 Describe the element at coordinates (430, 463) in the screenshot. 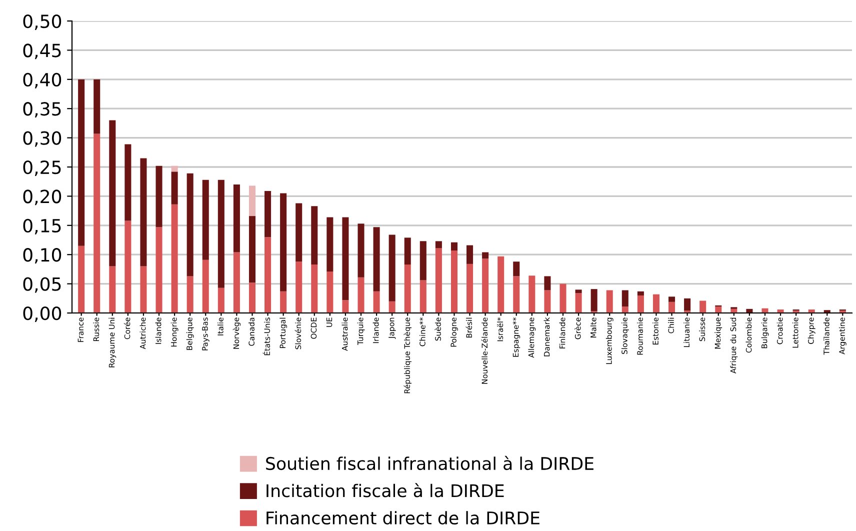

I see `legend-label: Soutien fiscal infranational à la DIRDE` at that location.